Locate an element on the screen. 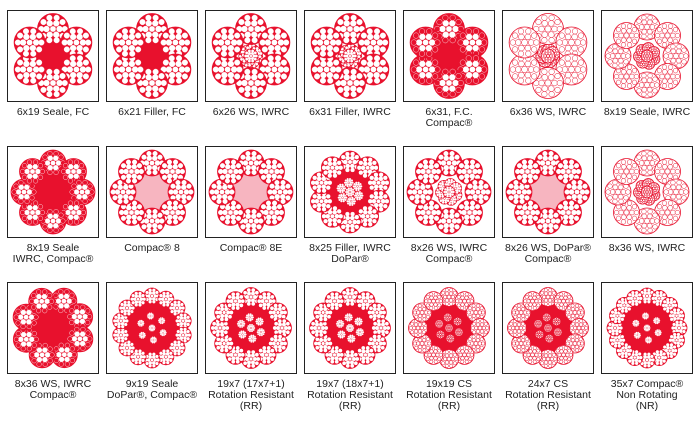 The image size is (700, 421). rope-label: 8x26 WS, DoPar® Compac® is located at coordinates (548, 254).